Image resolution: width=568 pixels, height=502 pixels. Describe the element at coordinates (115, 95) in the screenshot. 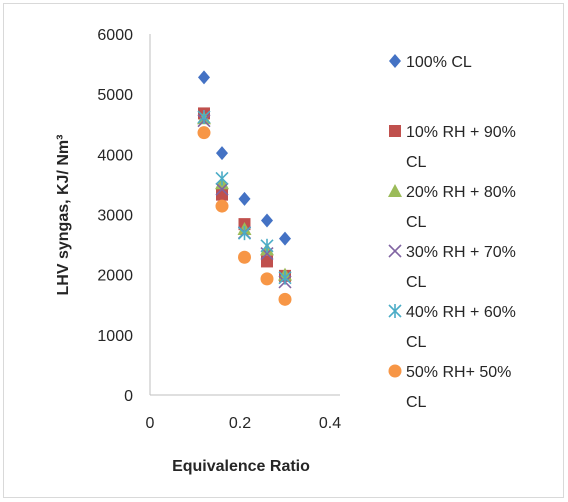

I see `y-tick-label: 5000` at that location.